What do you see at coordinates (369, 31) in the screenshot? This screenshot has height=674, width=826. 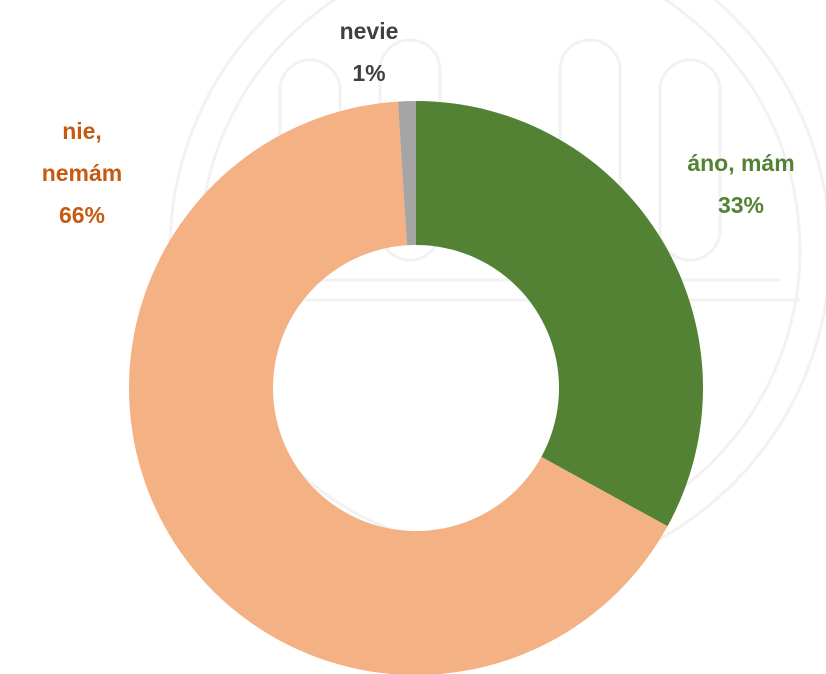 I see `category-label: nevie` at bounding box center [369, 31].